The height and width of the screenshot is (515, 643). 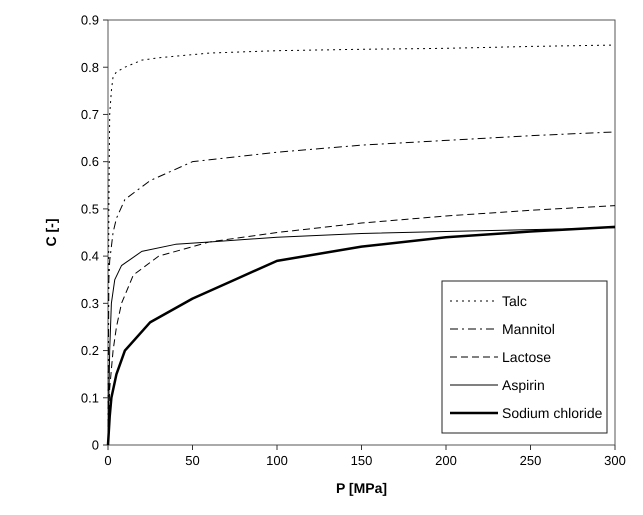 What do you see at coordinates (89, 208) in the screenshot?
I see `y-tick-label: 0.5` at bounding box center [89, 208].